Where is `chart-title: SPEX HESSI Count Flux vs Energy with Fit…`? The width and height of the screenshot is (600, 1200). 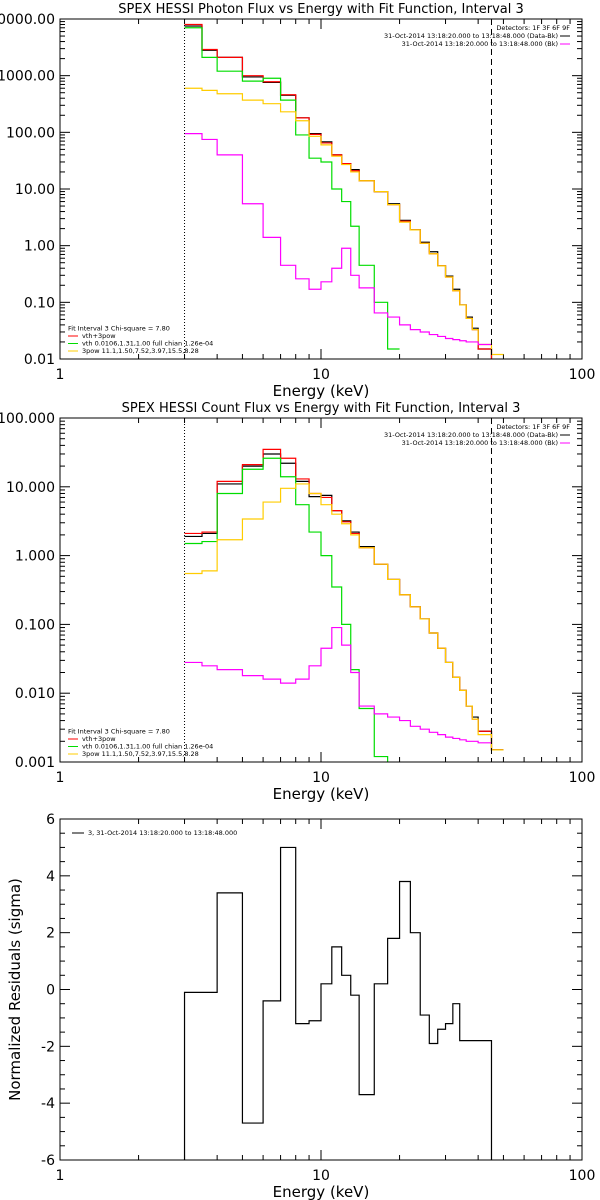 chart-title: SPEX HESSI Count Flux vs Energy with Fit… is located at coordinates (321, 408).